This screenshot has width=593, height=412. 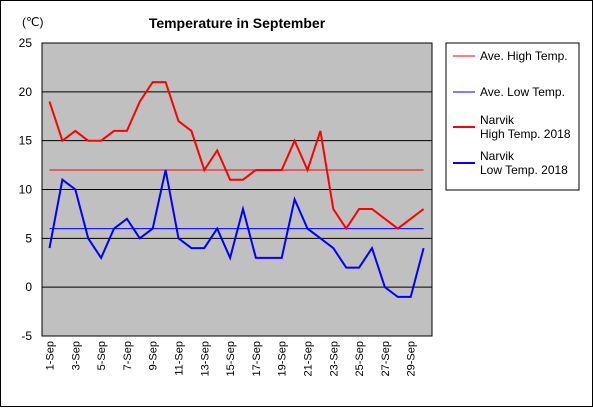 I want to click on legend-label: Ave. High Temp., so click(x=524, y=56).